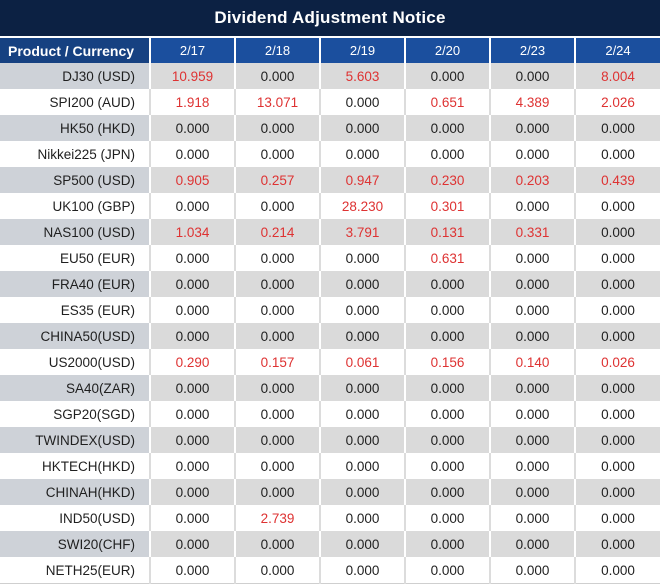 The height and width of the screenshot is (587, 660). What do you see at coordinates (75, 518) in the screenshot?
I see `product-cell: IND50(USD)` at bounding box center [75, 518].